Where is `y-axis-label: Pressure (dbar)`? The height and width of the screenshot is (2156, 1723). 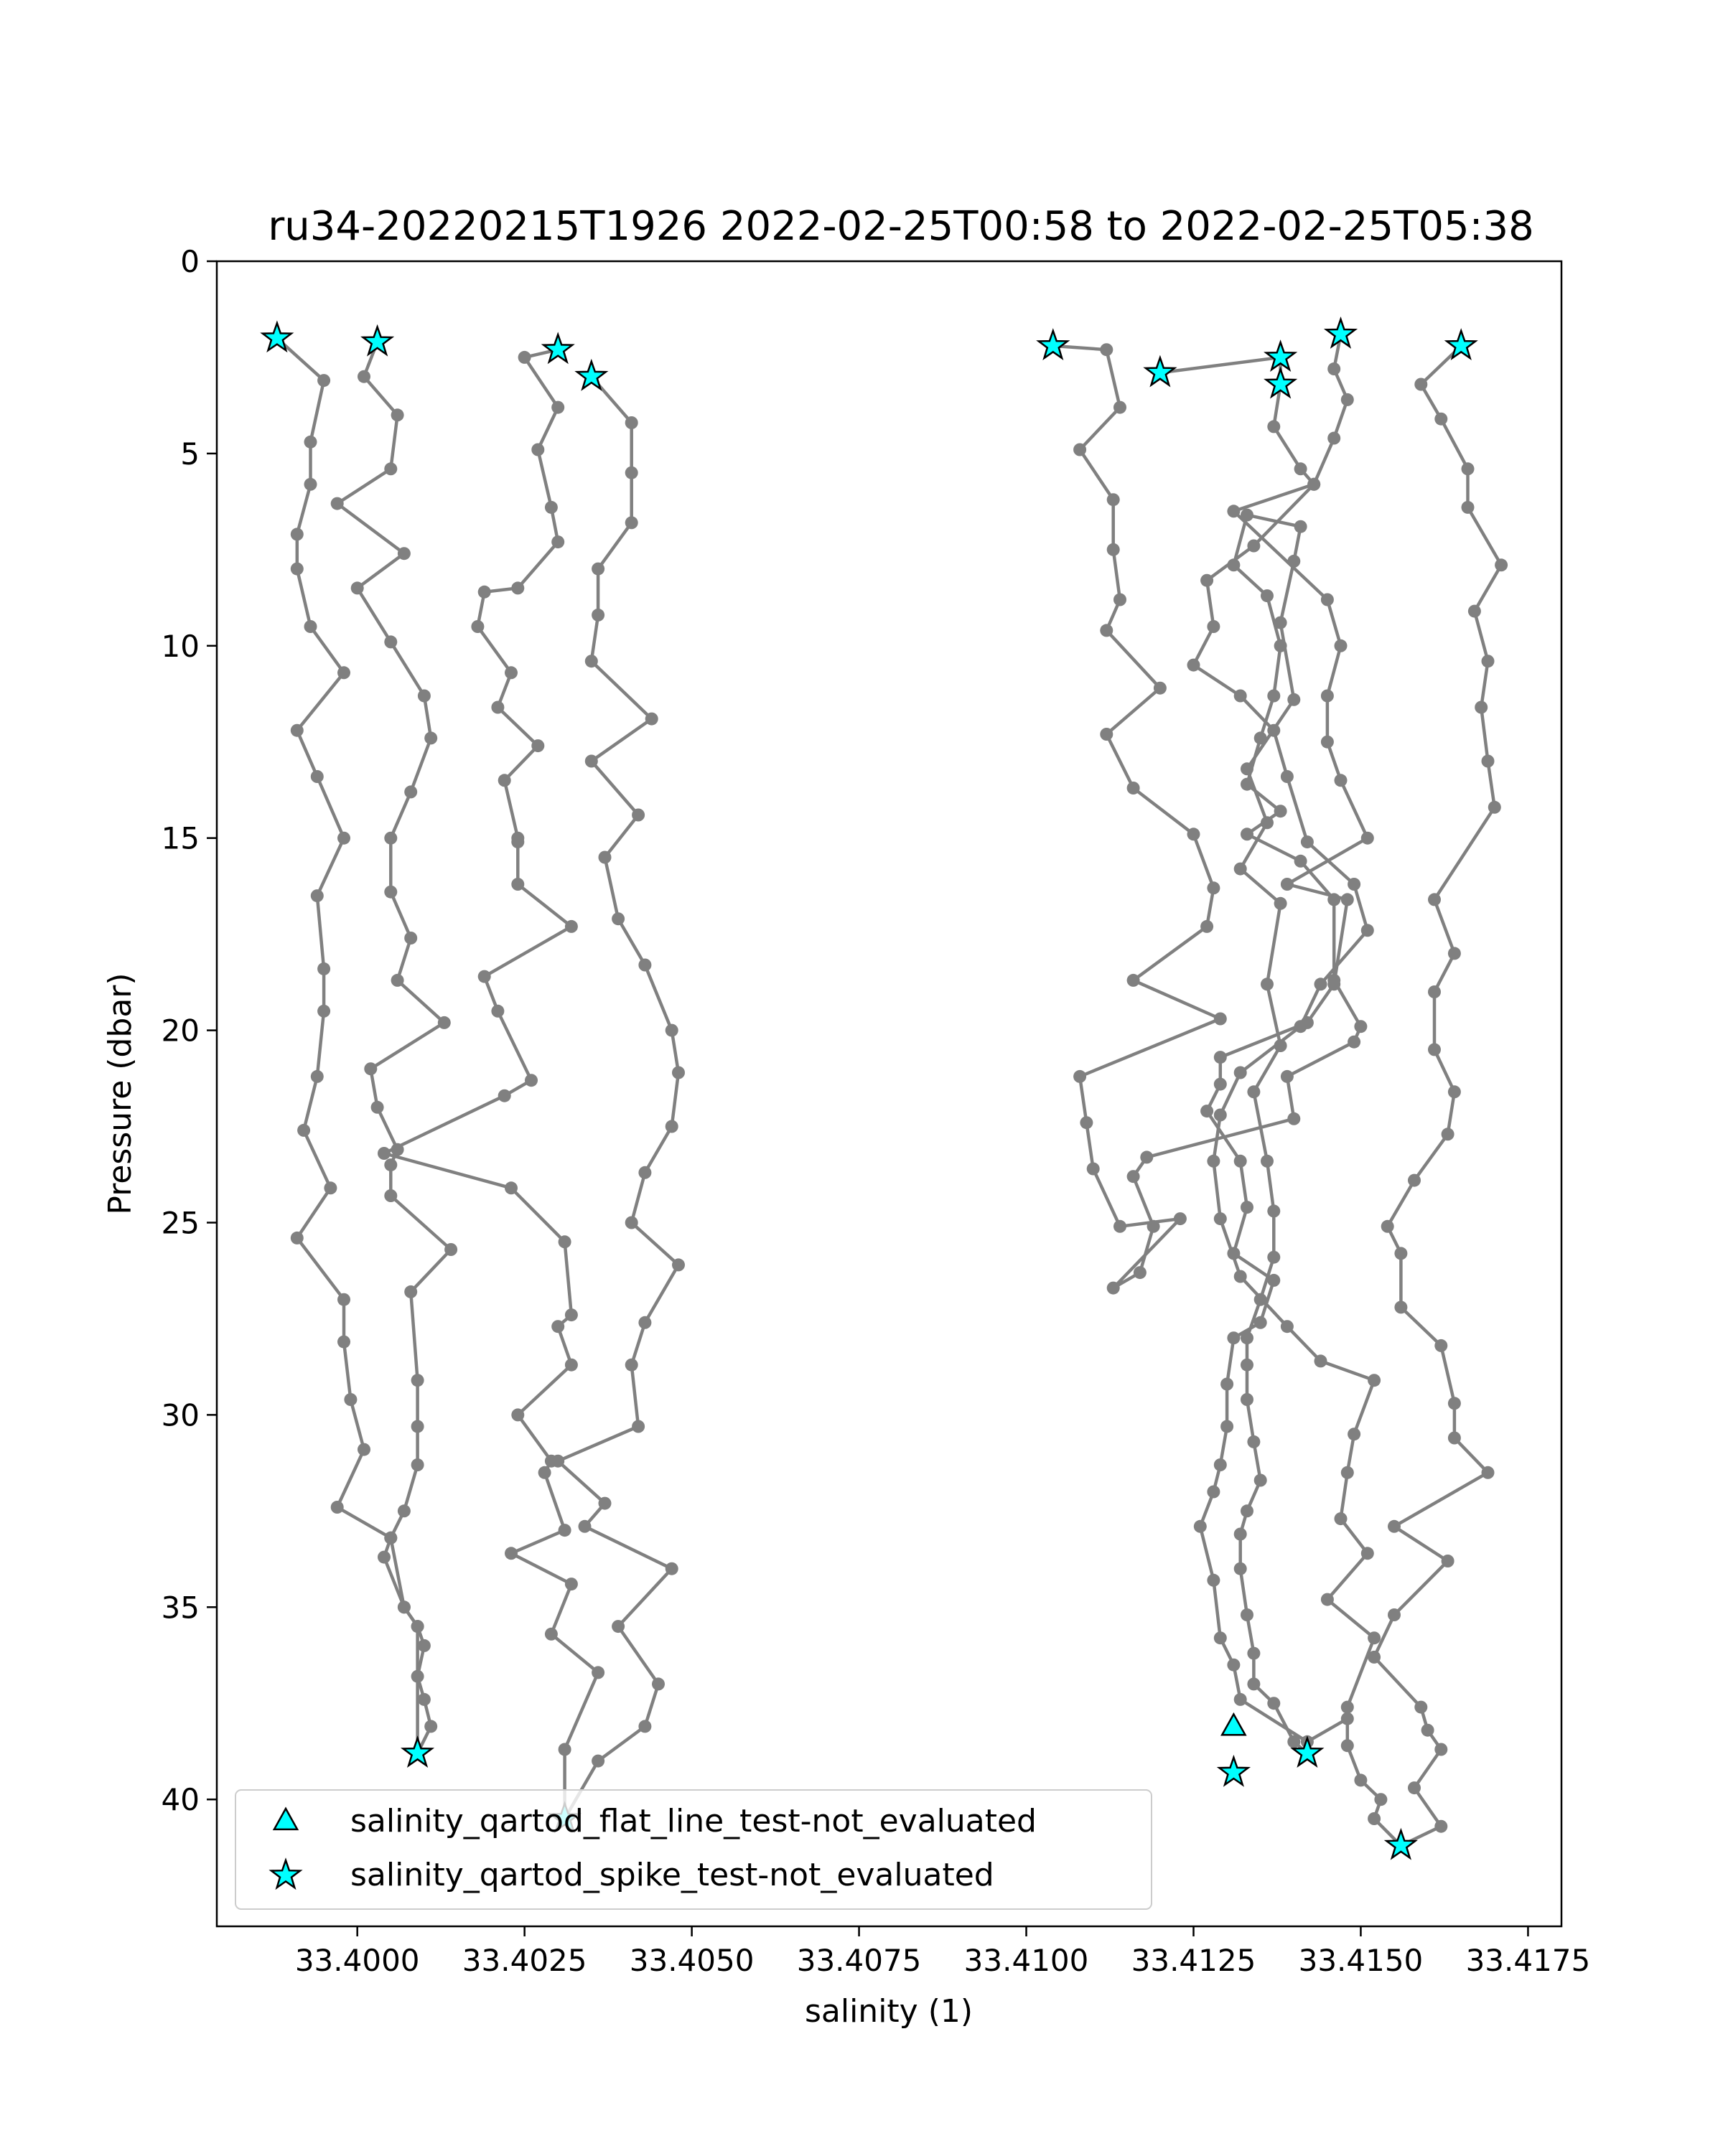
y-axis-label: Pressure (dbar) is located at coordinates (121, 1093).